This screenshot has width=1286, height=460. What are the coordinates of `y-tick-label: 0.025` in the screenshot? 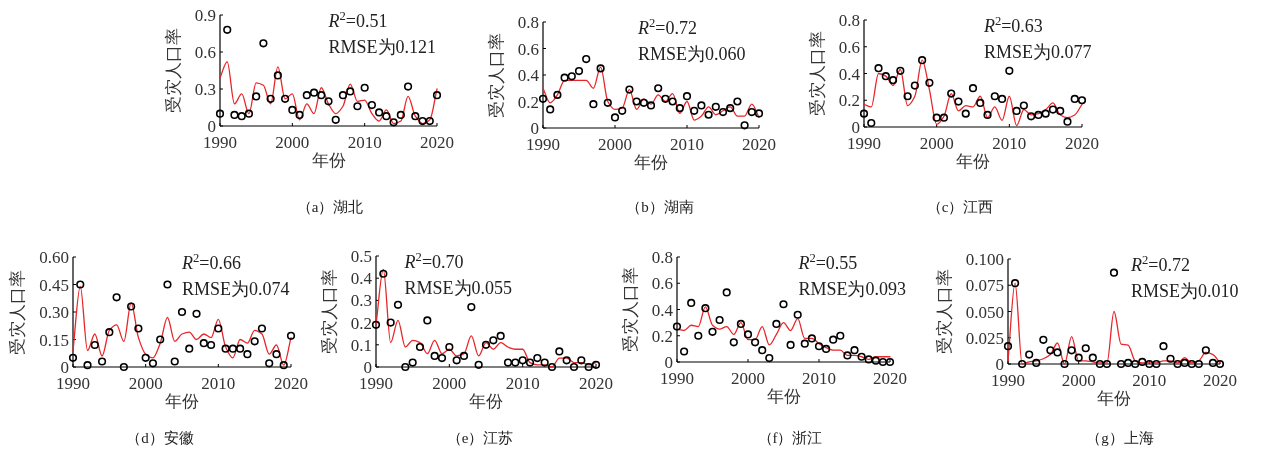 It's located at (984, 338).